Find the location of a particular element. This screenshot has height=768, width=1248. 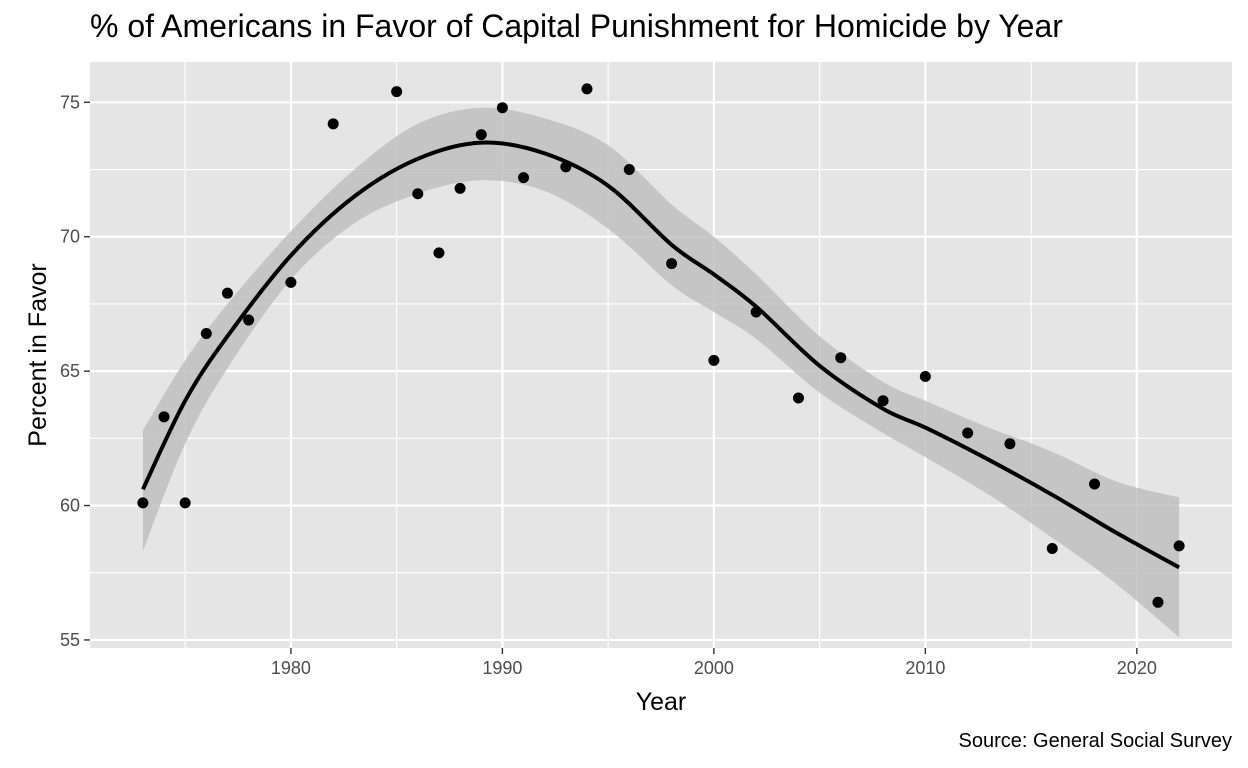

x-axis: 1980 1990 2000 2010 2020 is located at coordinates (714, 663).